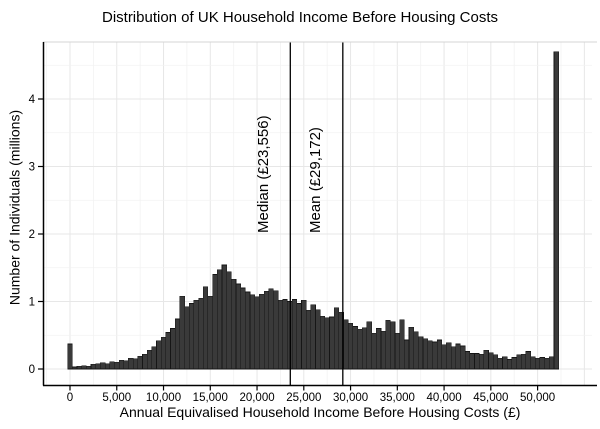  Describe the element at coordinates (32, 303) in the screenshot. I see `y-tick-label: 1` at that location.